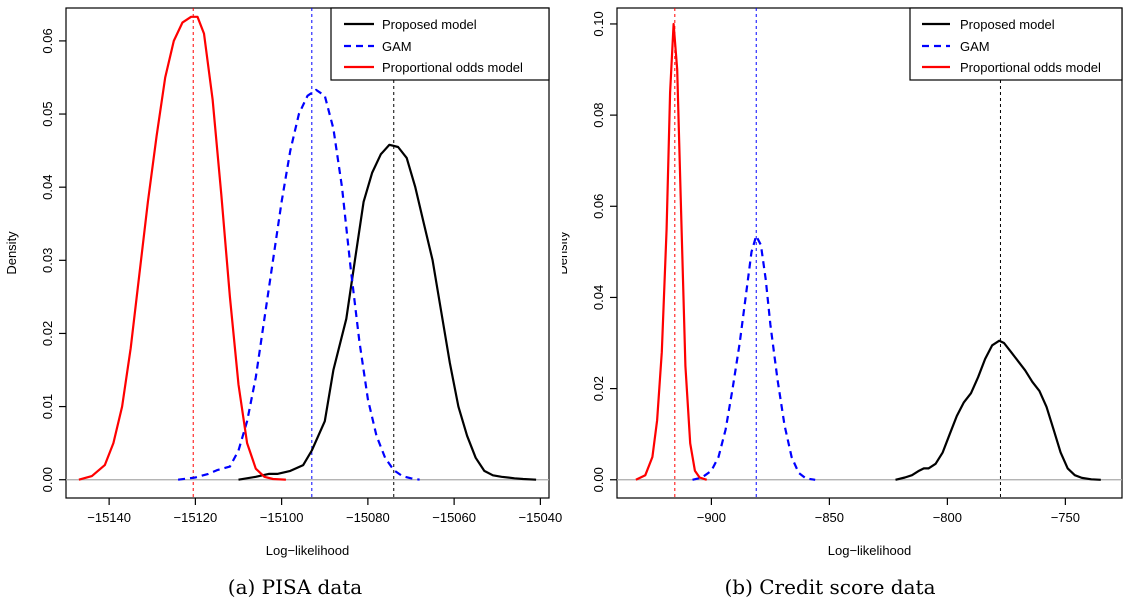 This screenshot has height=615, width=1123. I want to click on y-tick-label: 0.08, so click(598, 114).